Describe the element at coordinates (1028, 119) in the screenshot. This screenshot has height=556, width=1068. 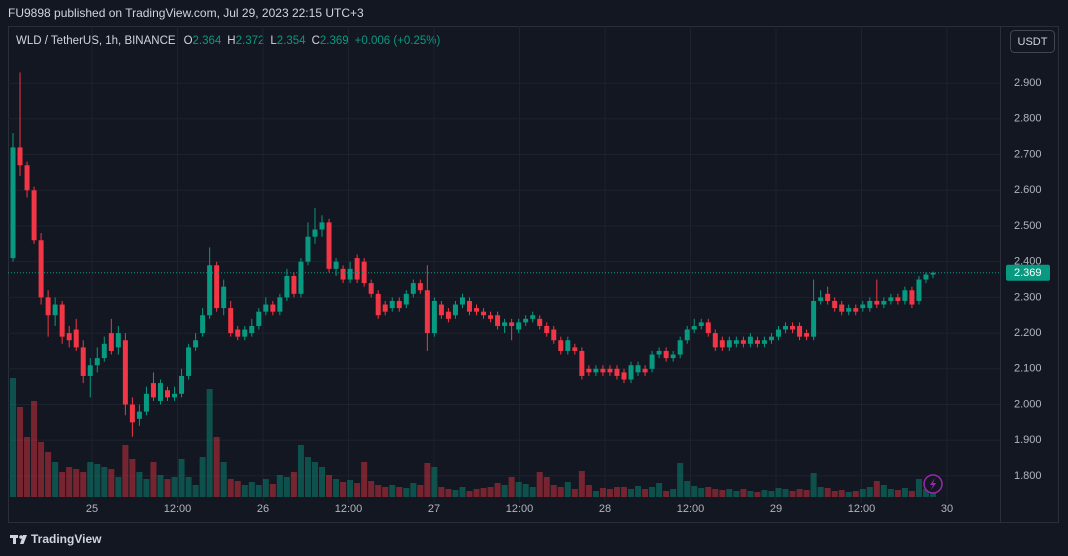
I see `y-tick-label: 2.800` at that location.